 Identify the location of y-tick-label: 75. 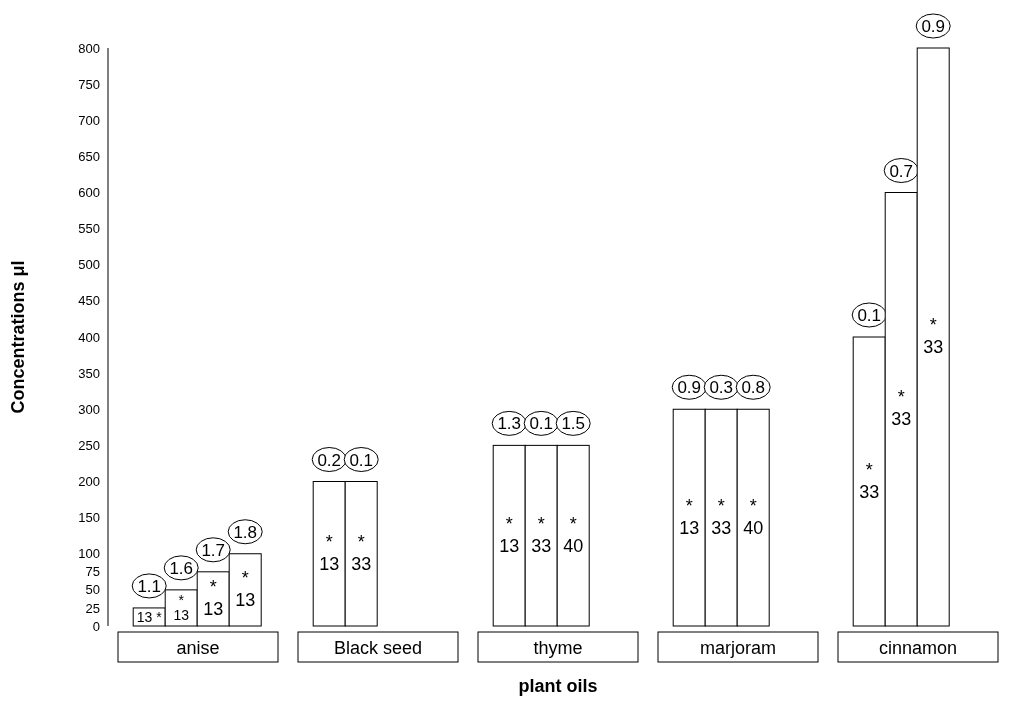
(92, 572).